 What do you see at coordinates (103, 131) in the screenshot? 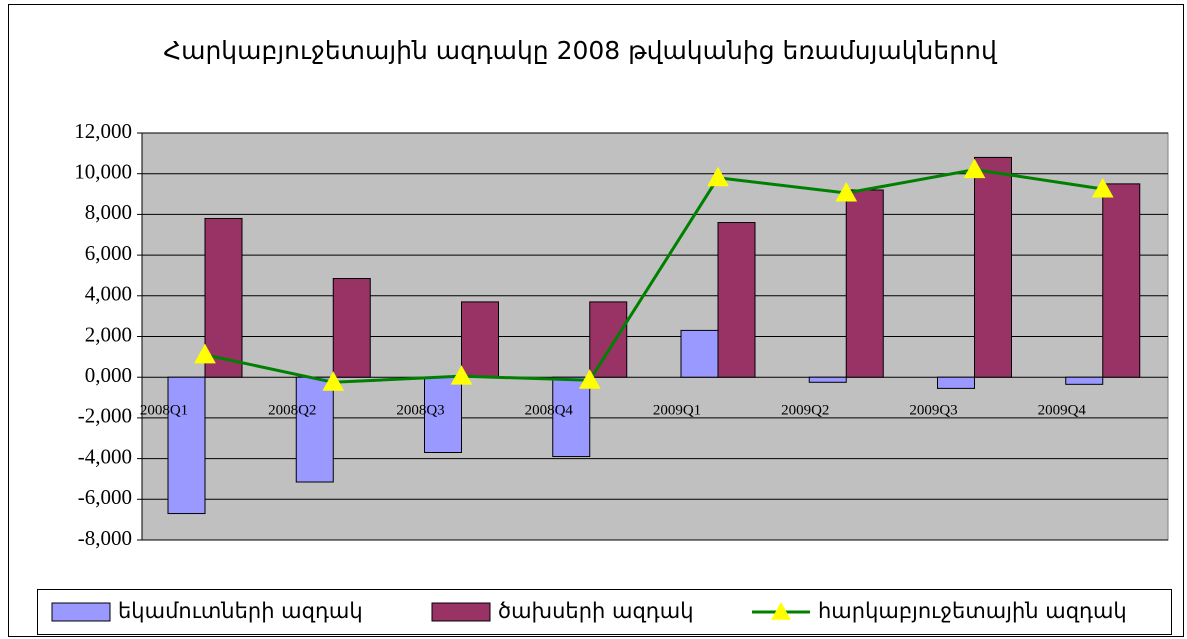
I see `y-tick-label: 12,000` at bounding box center [103, 131].